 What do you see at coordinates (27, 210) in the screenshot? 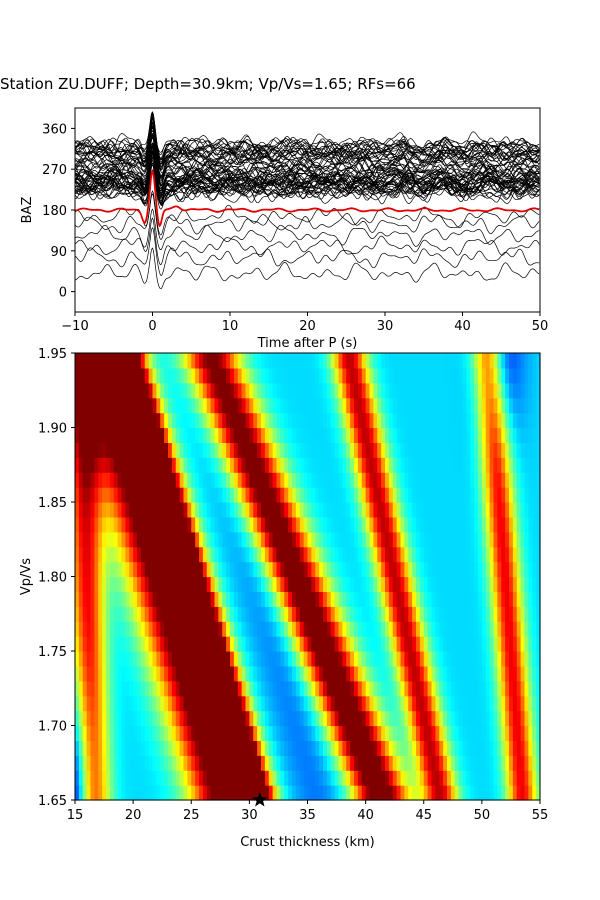
I see `y-axis-label: BAZ` at bounding box center [27, 210].